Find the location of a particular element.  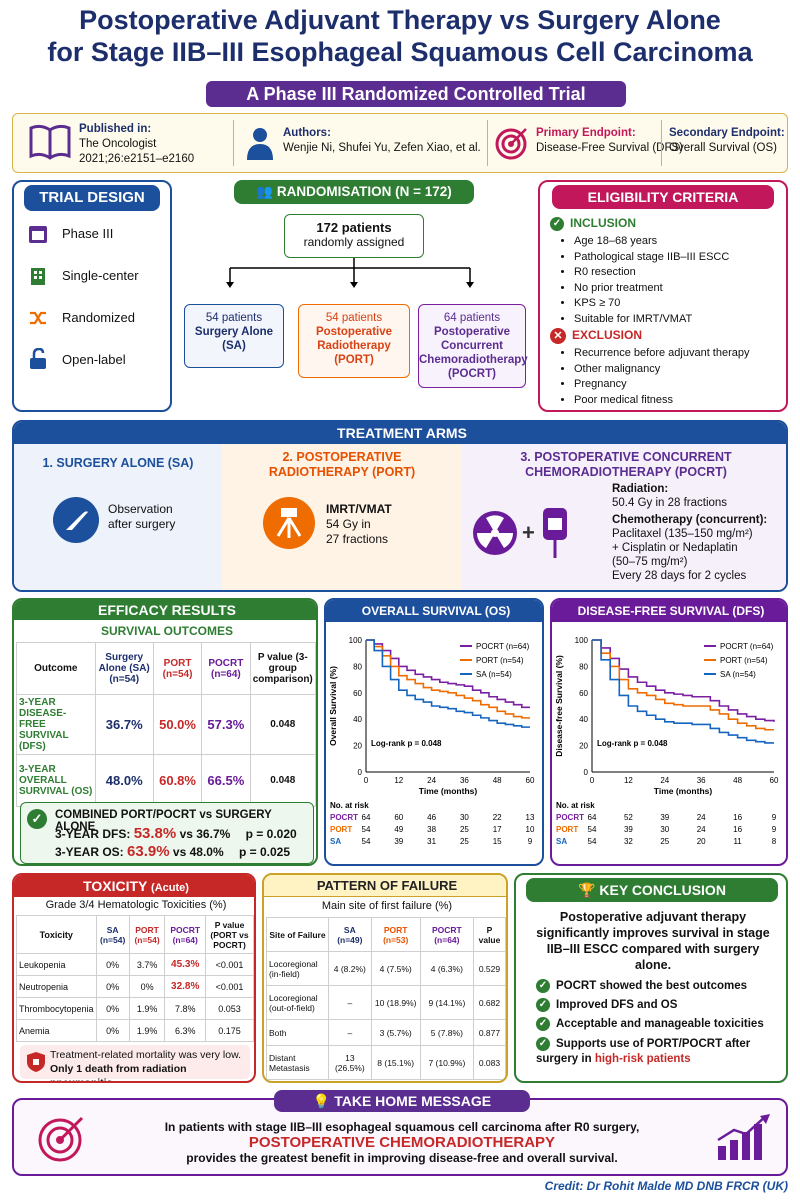

comb-dfs-value: 53.8% is located at coordinates (155, 833).